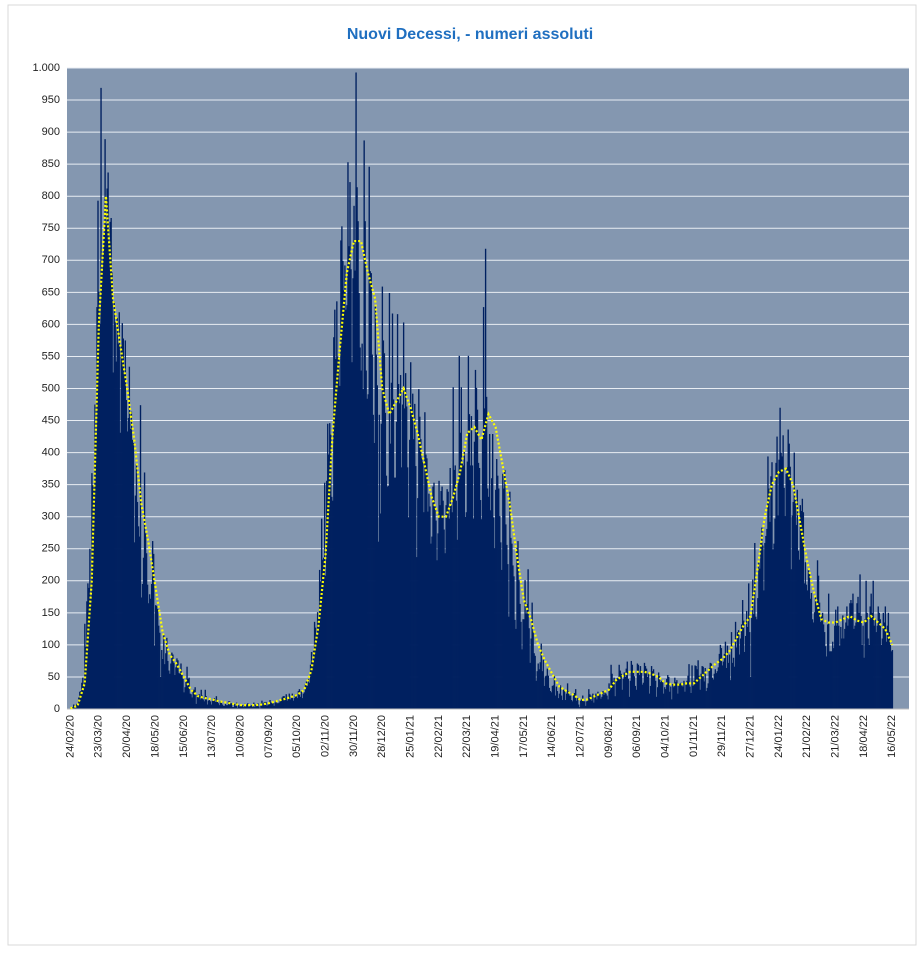  Describe the element at coordinates (51, 164) in the screenshot. I see `y-tick-label: 850` at that location.